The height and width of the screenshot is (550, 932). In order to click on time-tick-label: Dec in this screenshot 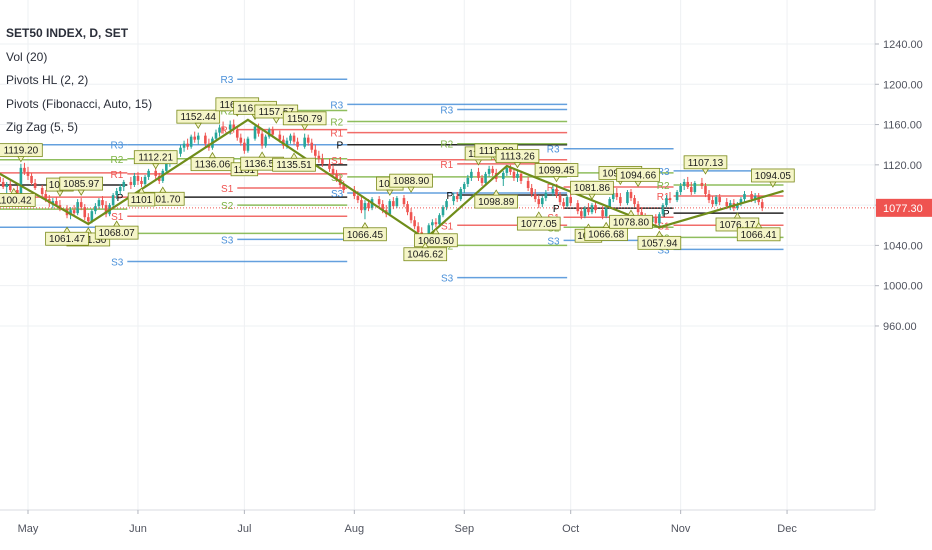, I will do `click(787, 529)`.